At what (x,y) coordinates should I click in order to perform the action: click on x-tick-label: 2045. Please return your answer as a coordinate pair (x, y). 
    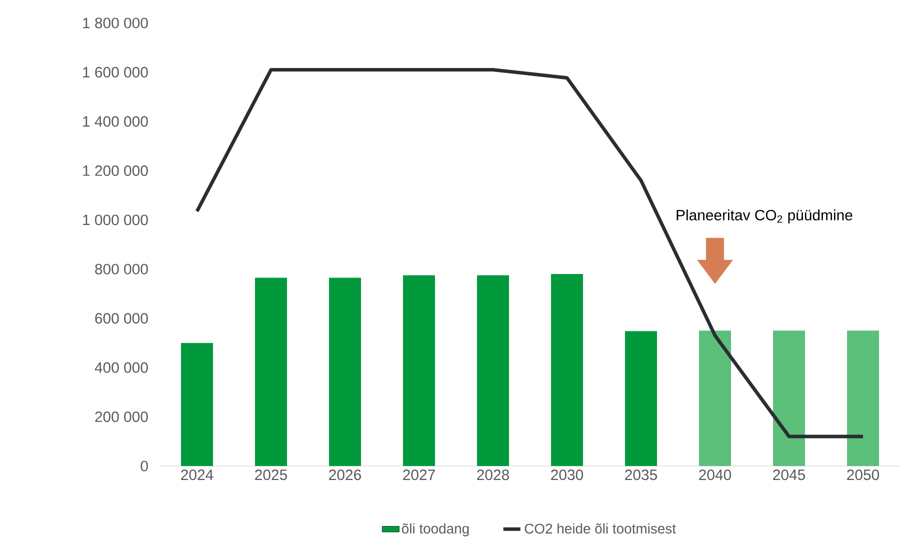
    Looking at the image, I should click on (789, 475).